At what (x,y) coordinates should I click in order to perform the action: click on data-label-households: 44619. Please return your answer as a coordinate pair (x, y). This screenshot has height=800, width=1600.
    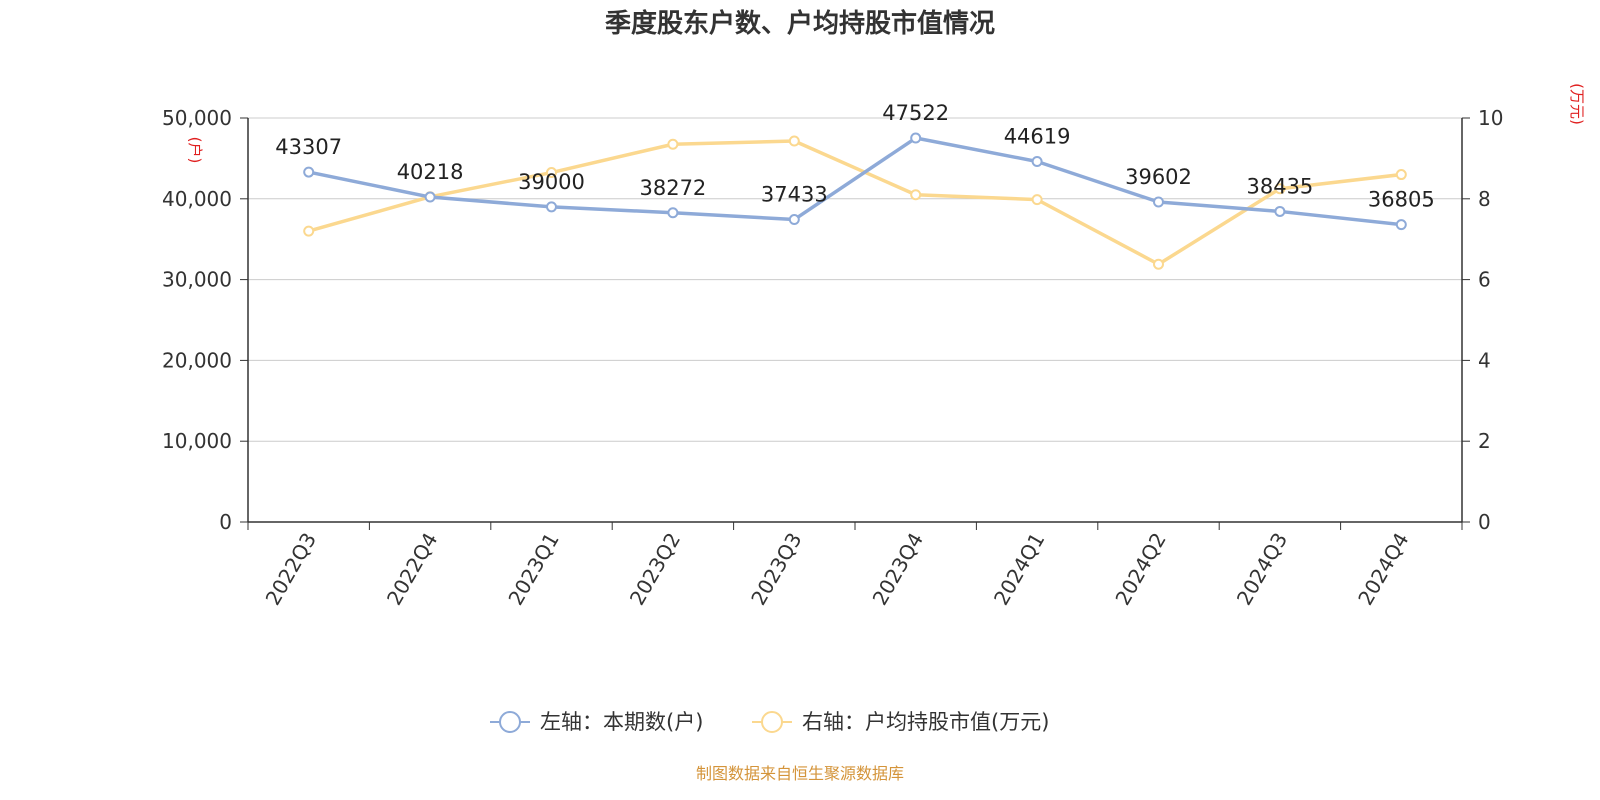
    Looking at the image, I should click on (1037, 136).